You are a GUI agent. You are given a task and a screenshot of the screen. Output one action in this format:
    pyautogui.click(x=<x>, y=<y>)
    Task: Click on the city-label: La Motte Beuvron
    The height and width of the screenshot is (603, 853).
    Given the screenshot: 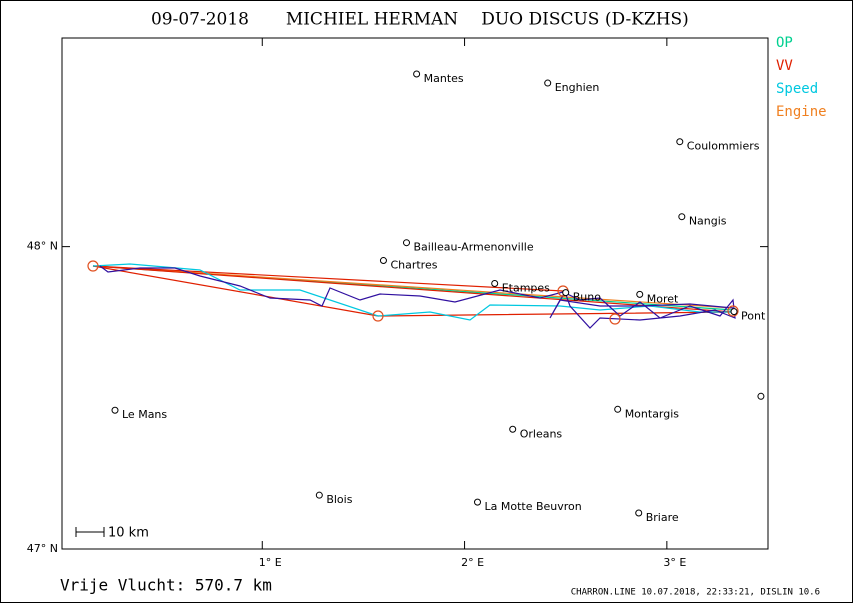 What is the action you would take?
    pyautogui.click(x=533, y=506)
    